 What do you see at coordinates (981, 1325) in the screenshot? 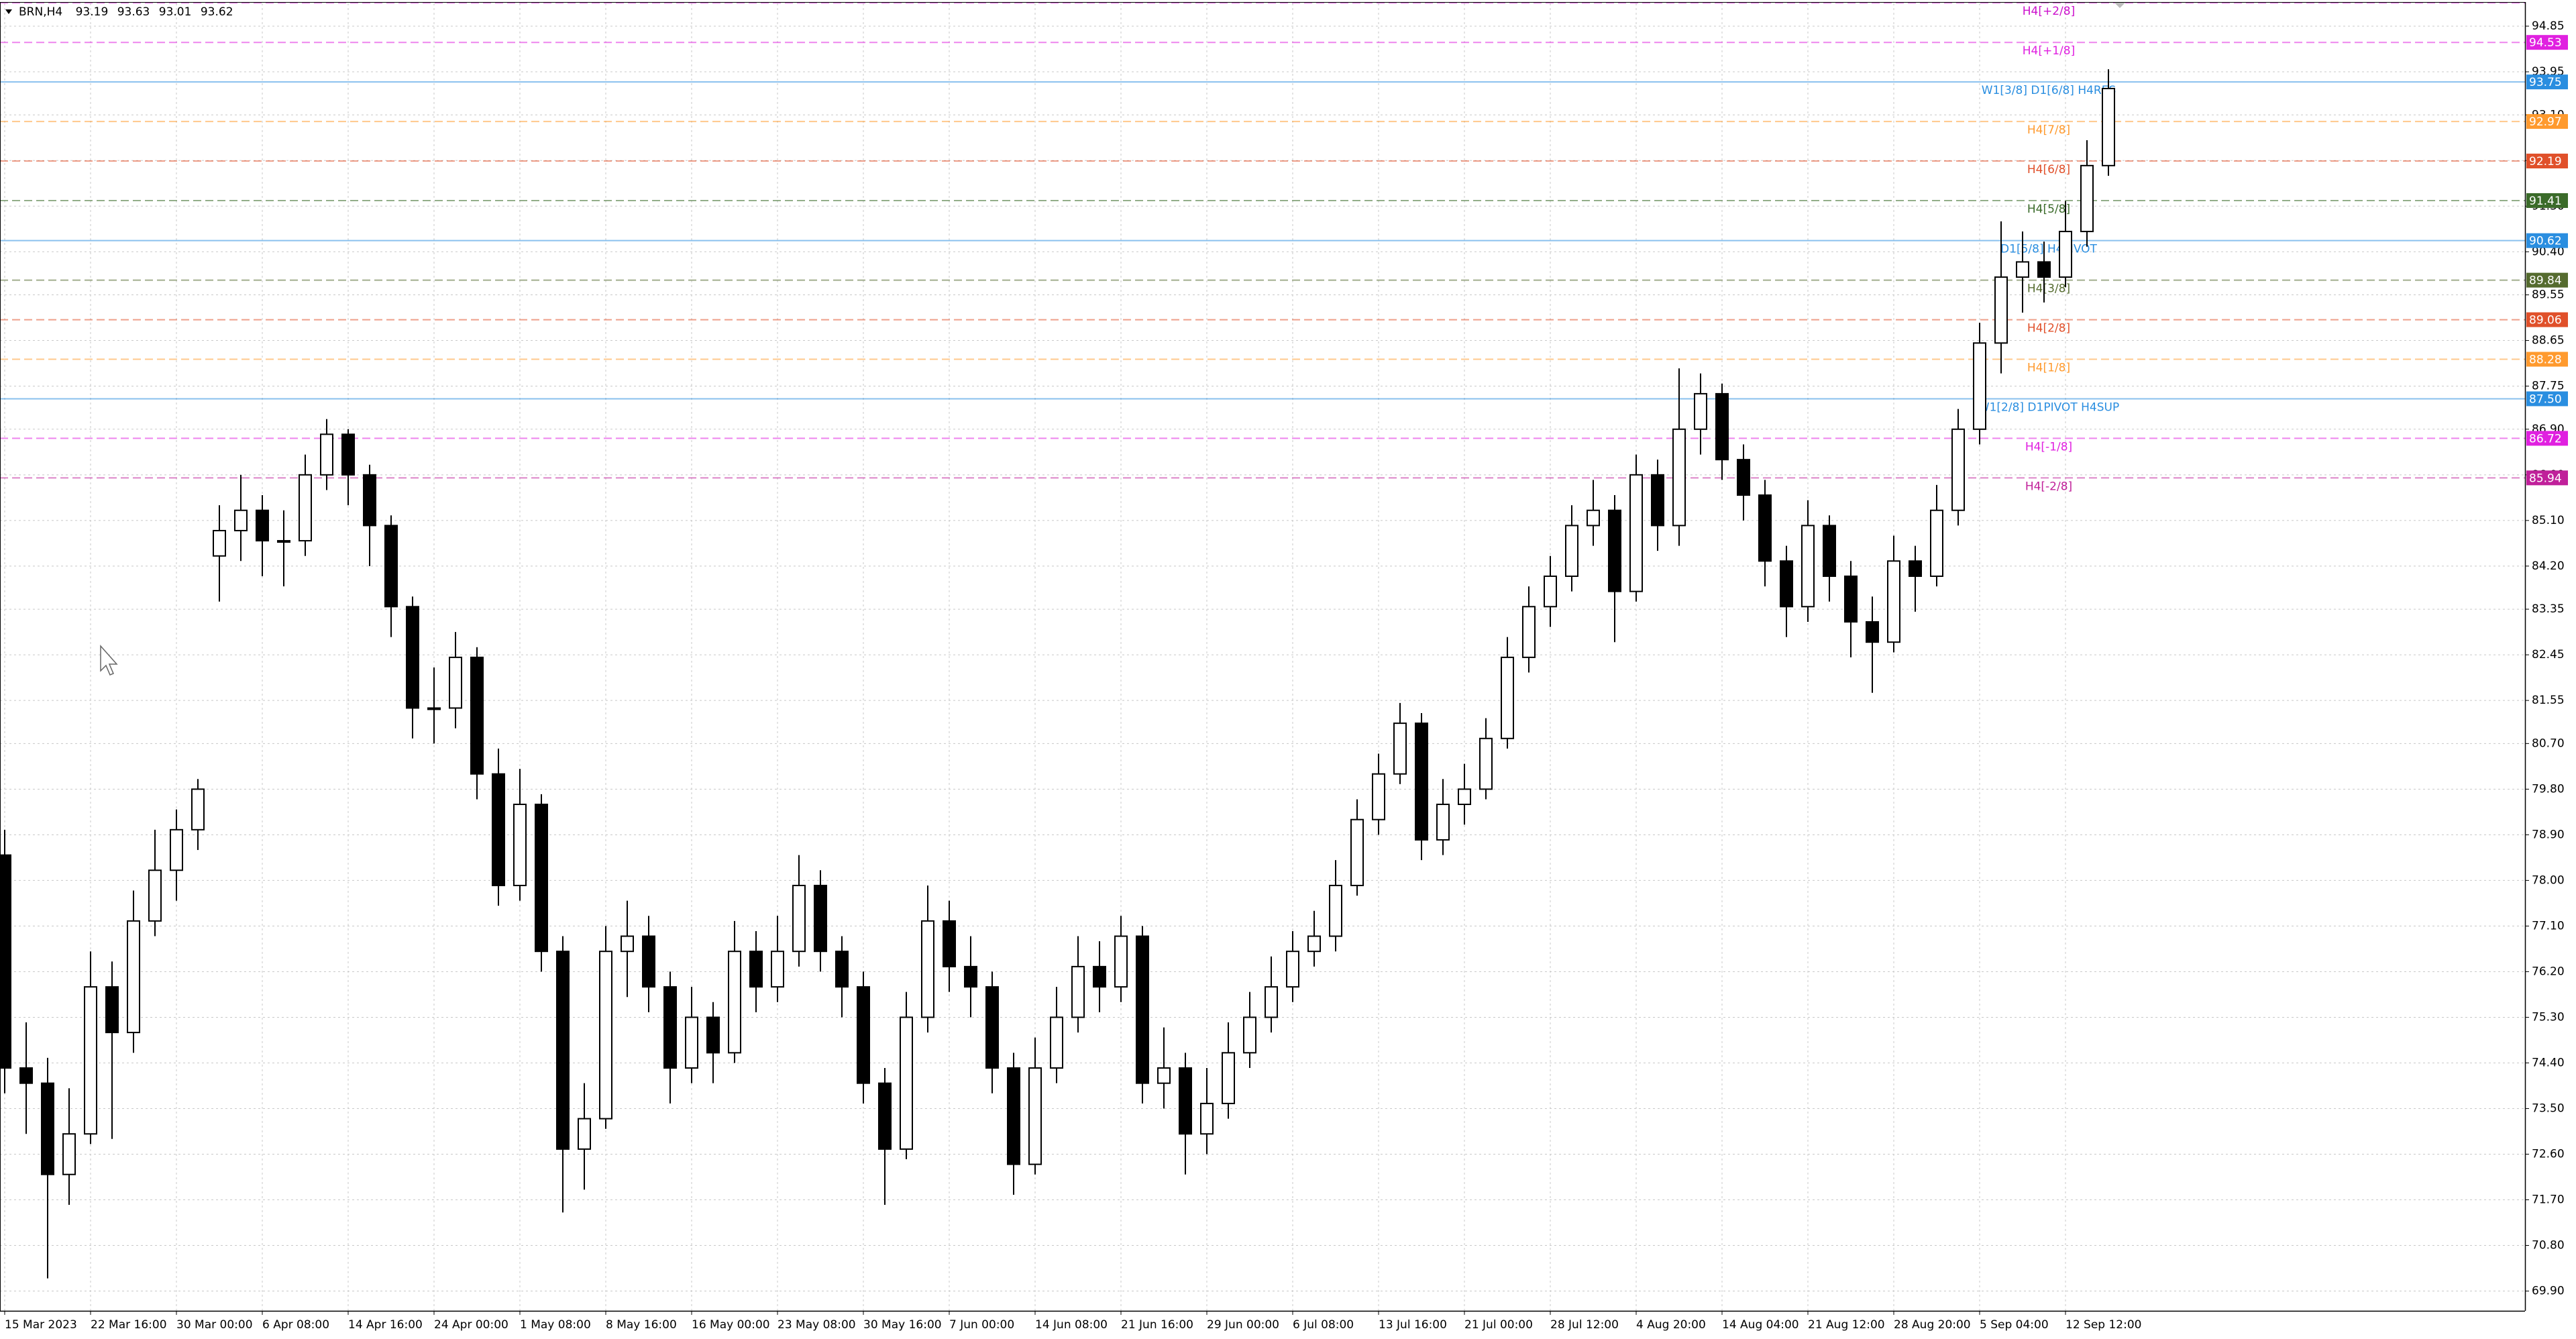
I see `x-tick-label: 7 Jun 00:00` at bounding box center [981, 1325].